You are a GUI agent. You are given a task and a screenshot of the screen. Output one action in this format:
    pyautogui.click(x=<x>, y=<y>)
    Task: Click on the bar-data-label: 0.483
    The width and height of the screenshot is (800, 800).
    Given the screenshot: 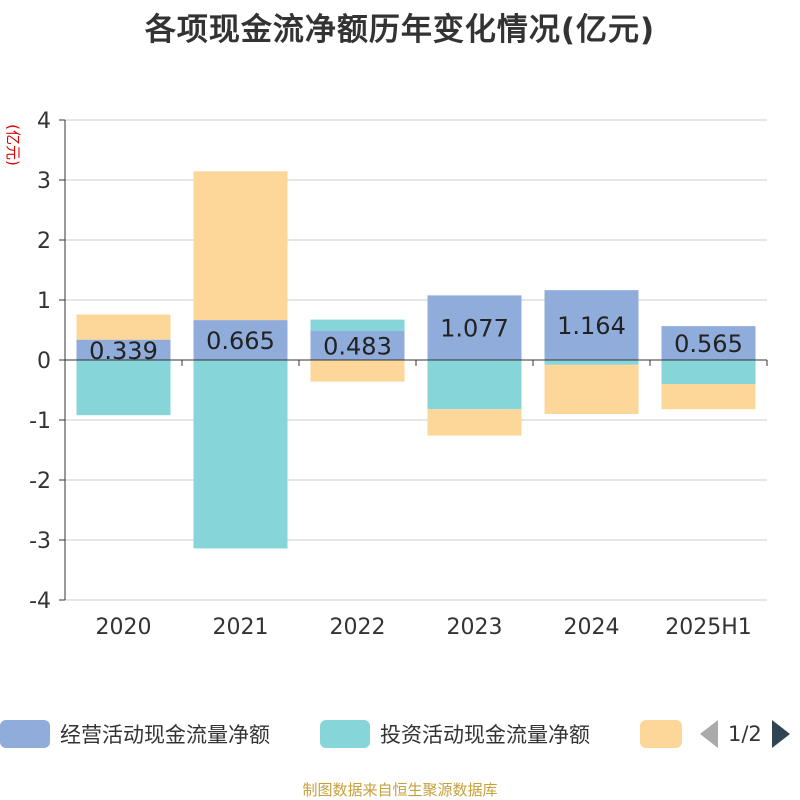 What is the action you would take?
    pyautogui.click(x=357, y=347)
    